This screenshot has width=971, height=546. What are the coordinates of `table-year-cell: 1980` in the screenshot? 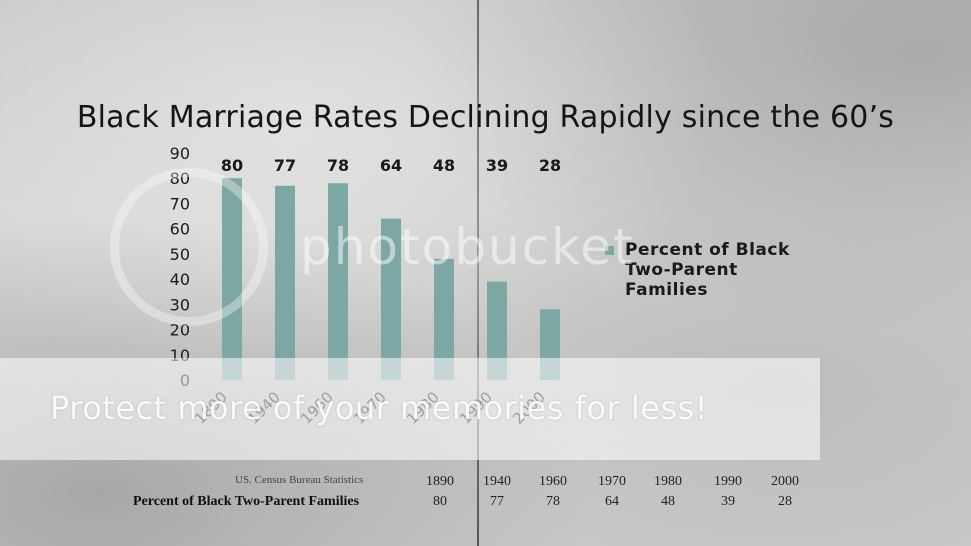 It's located at (668, 481).